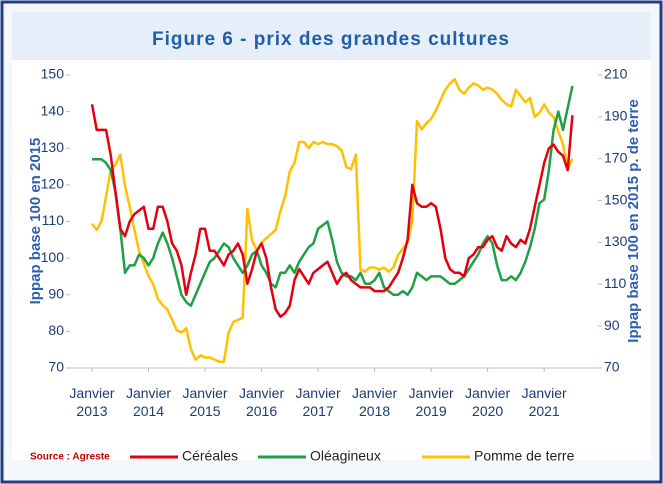  Describe the element at coordinates (56, 330) in the screenshot. I see `y-tick-label: 80` at that location.